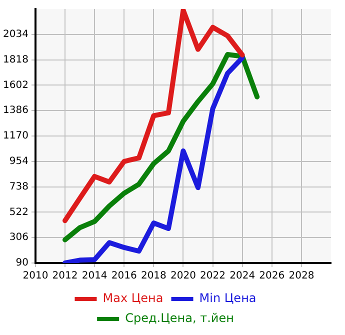 The image size is (345, 335). What do you see at coordinates (15, 85) in the screenshot?
I see `y-tick-label: 1602` at bounding box center [15, 85].